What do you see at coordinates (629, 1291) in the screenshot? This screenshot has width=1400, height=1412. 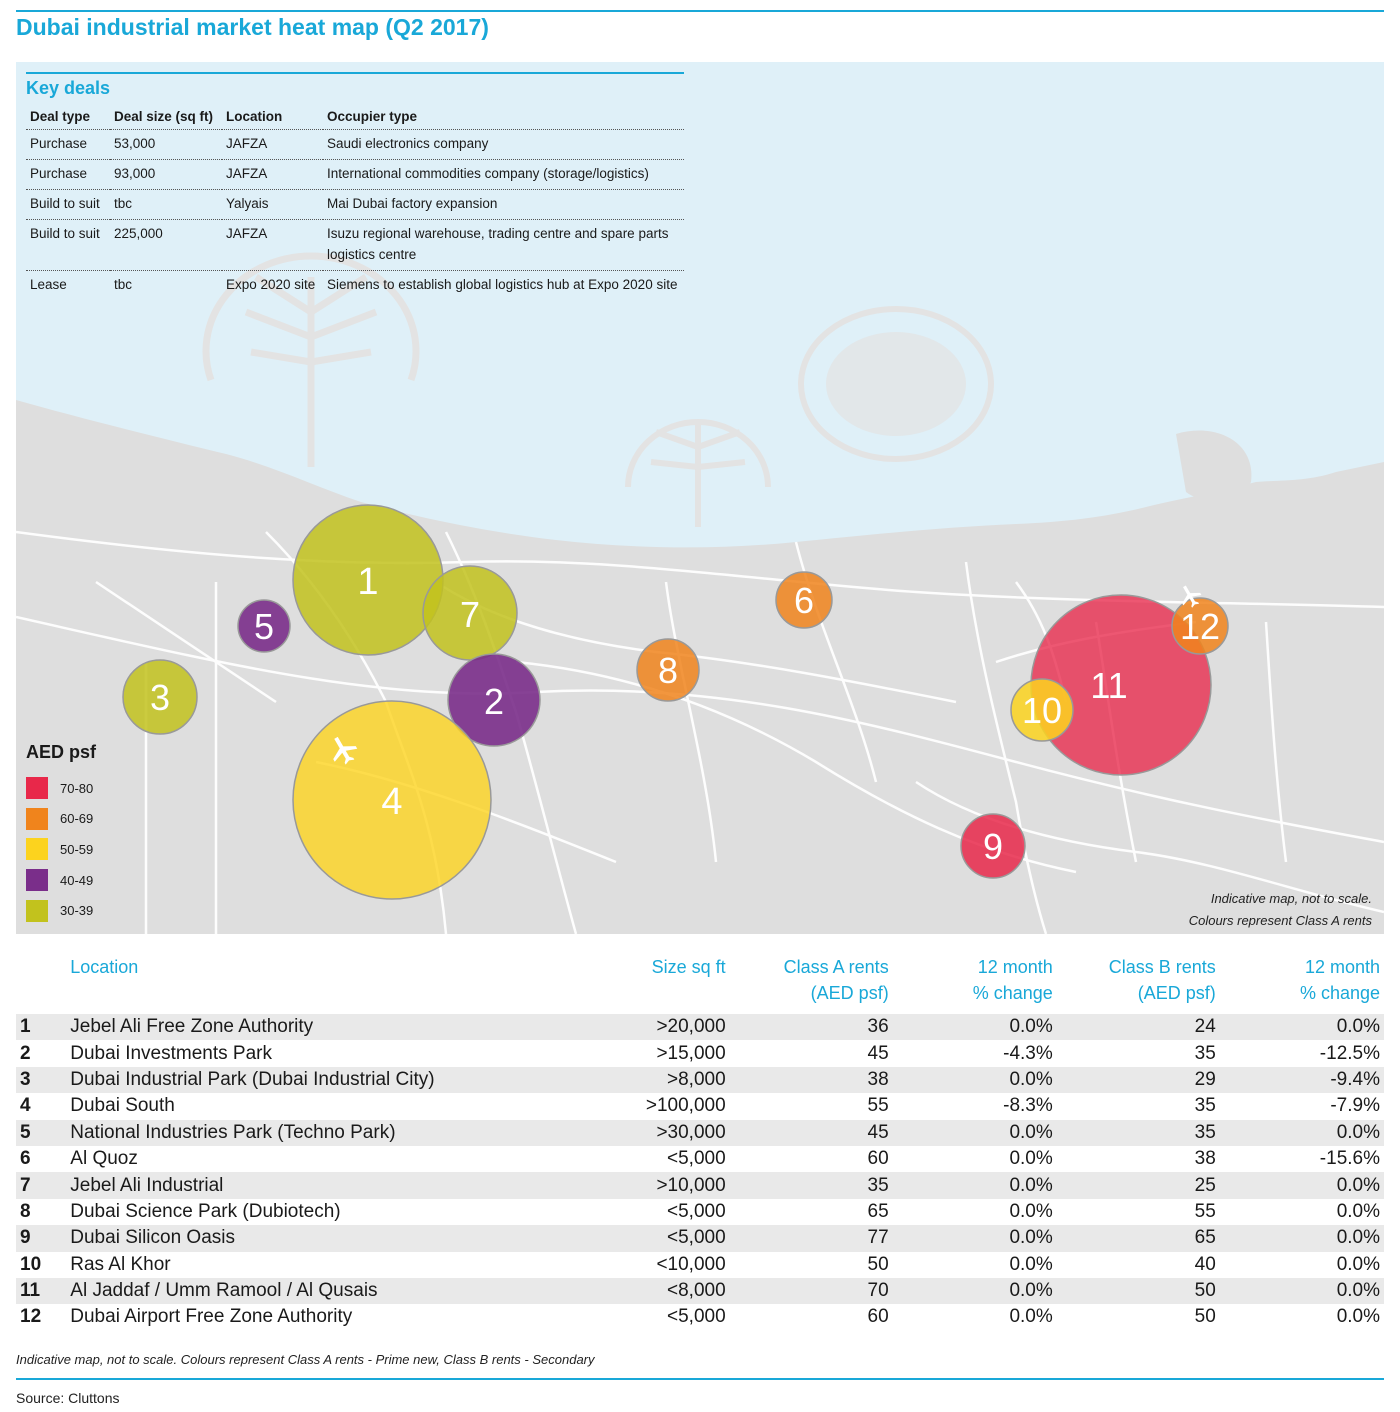 I see `row-size: <8,000` at bounding box center [629, 1291].